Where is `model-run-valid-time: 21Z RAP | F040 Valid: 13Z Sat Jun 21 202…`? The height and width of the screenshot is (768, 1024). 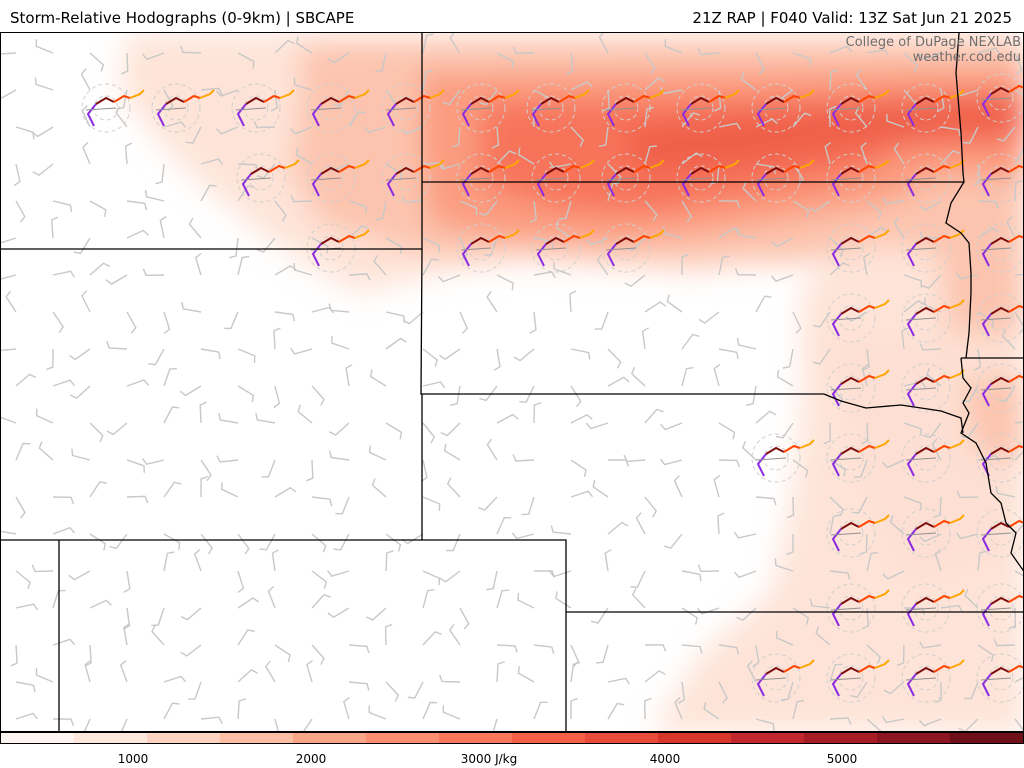 model-run-valid-time: 21Z RAP | F040 Valid: 13Z Sat Jun 21 202… is located at coordinates (852, 18).